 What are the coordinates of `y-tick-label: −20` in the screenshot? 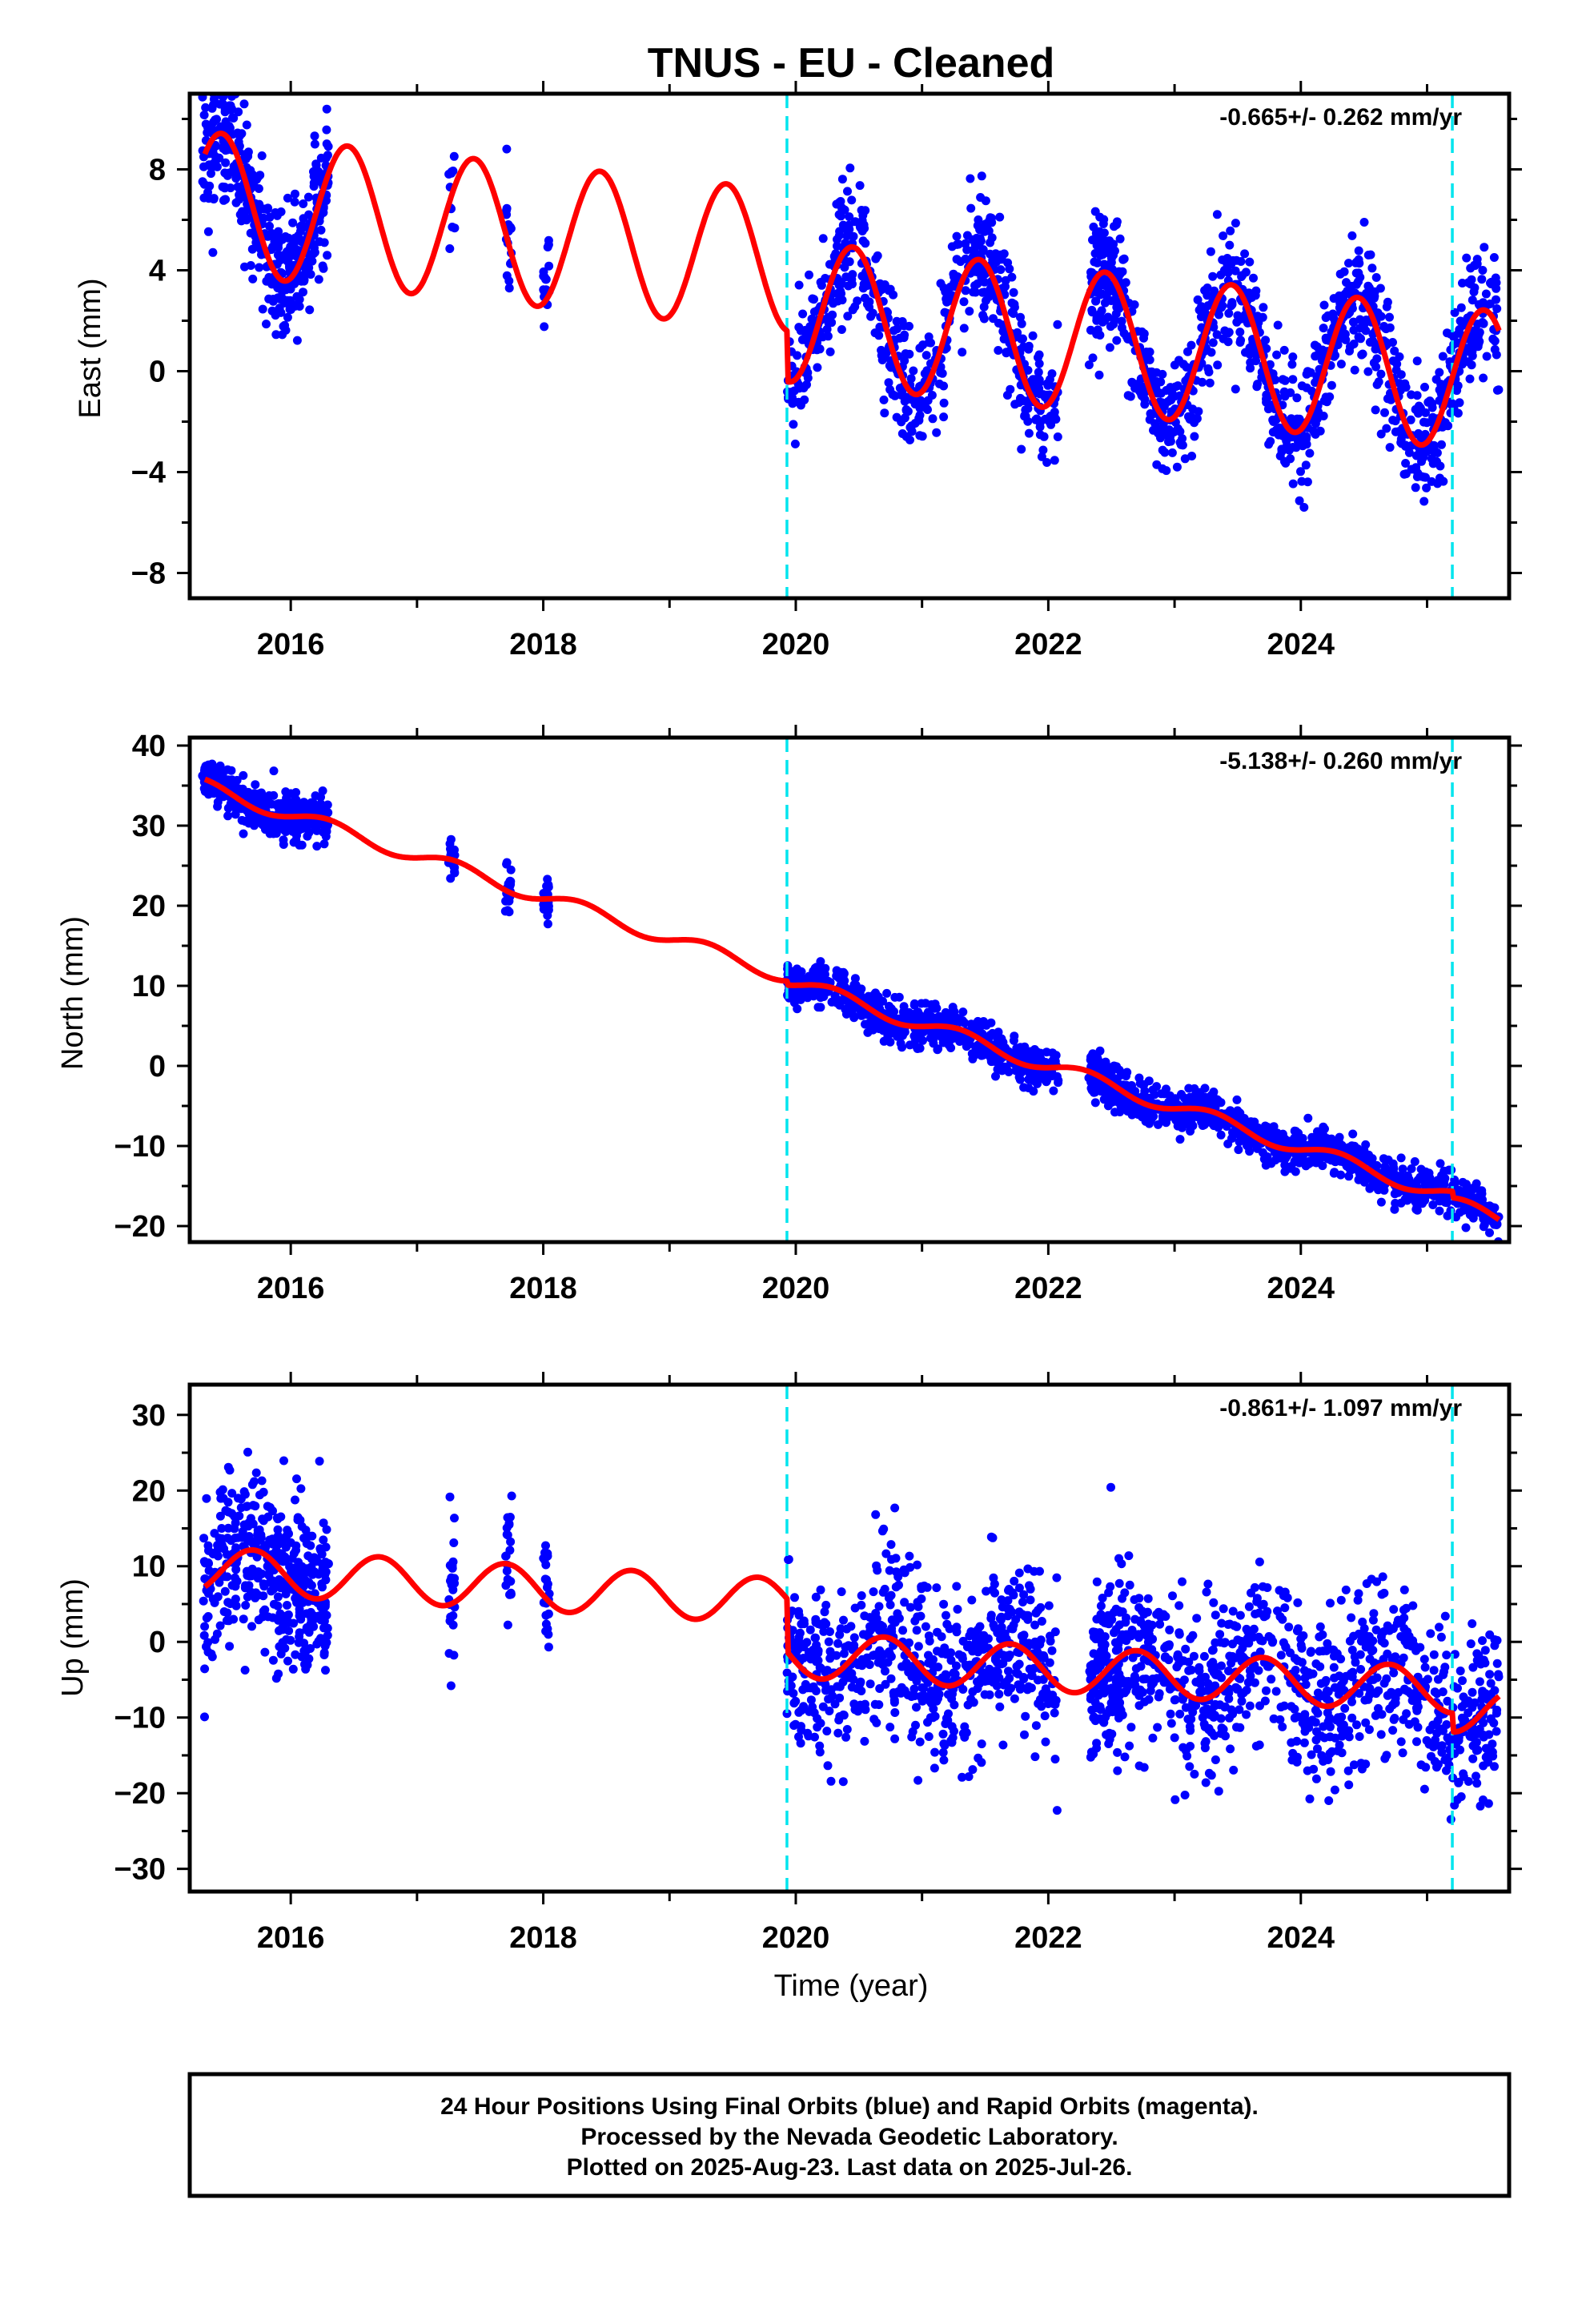 It's located at (140, 1227).